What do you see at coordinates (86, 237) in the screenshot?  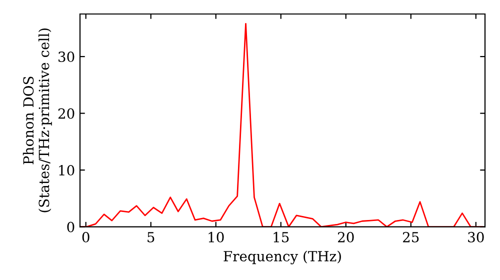 I see `x-tick-label: 0` at bounding box center [86, 237].